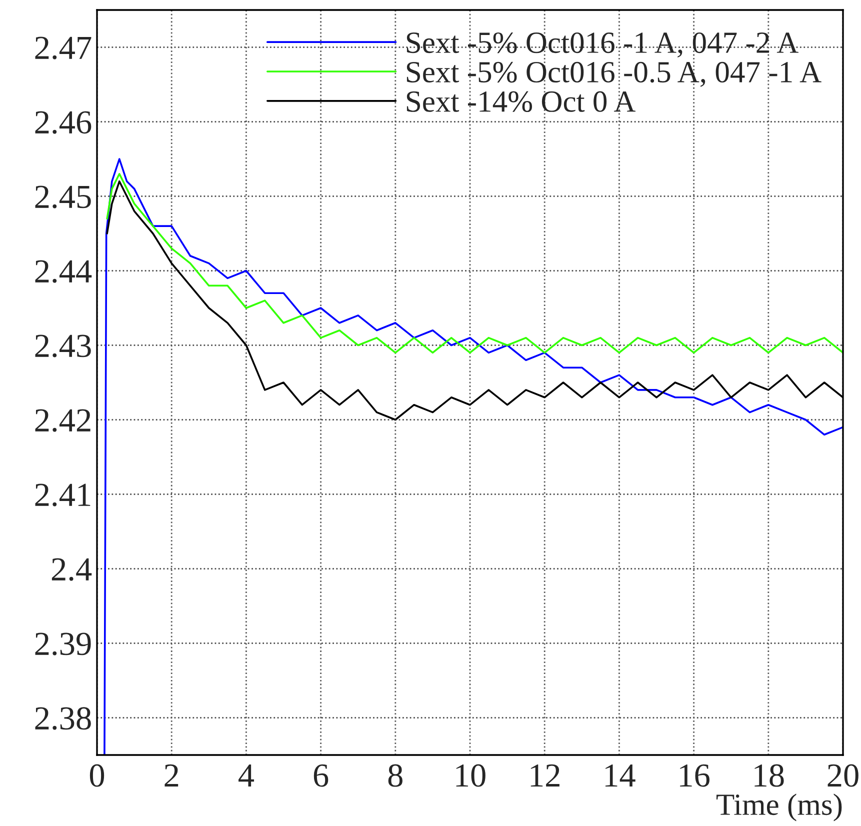 This screenshot has width=861, height=826. What do you see at coordinates (171, 775) in the screenshot?
I see `x-tick-label: 2` at bounding box center [171, 775].